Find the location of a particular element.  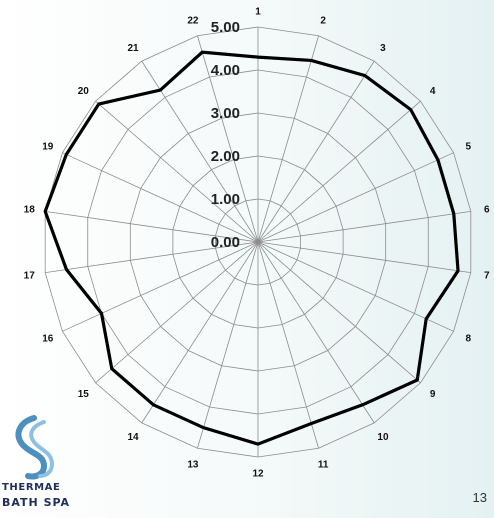

page-number: 13 is located at coordinates (479, 497).